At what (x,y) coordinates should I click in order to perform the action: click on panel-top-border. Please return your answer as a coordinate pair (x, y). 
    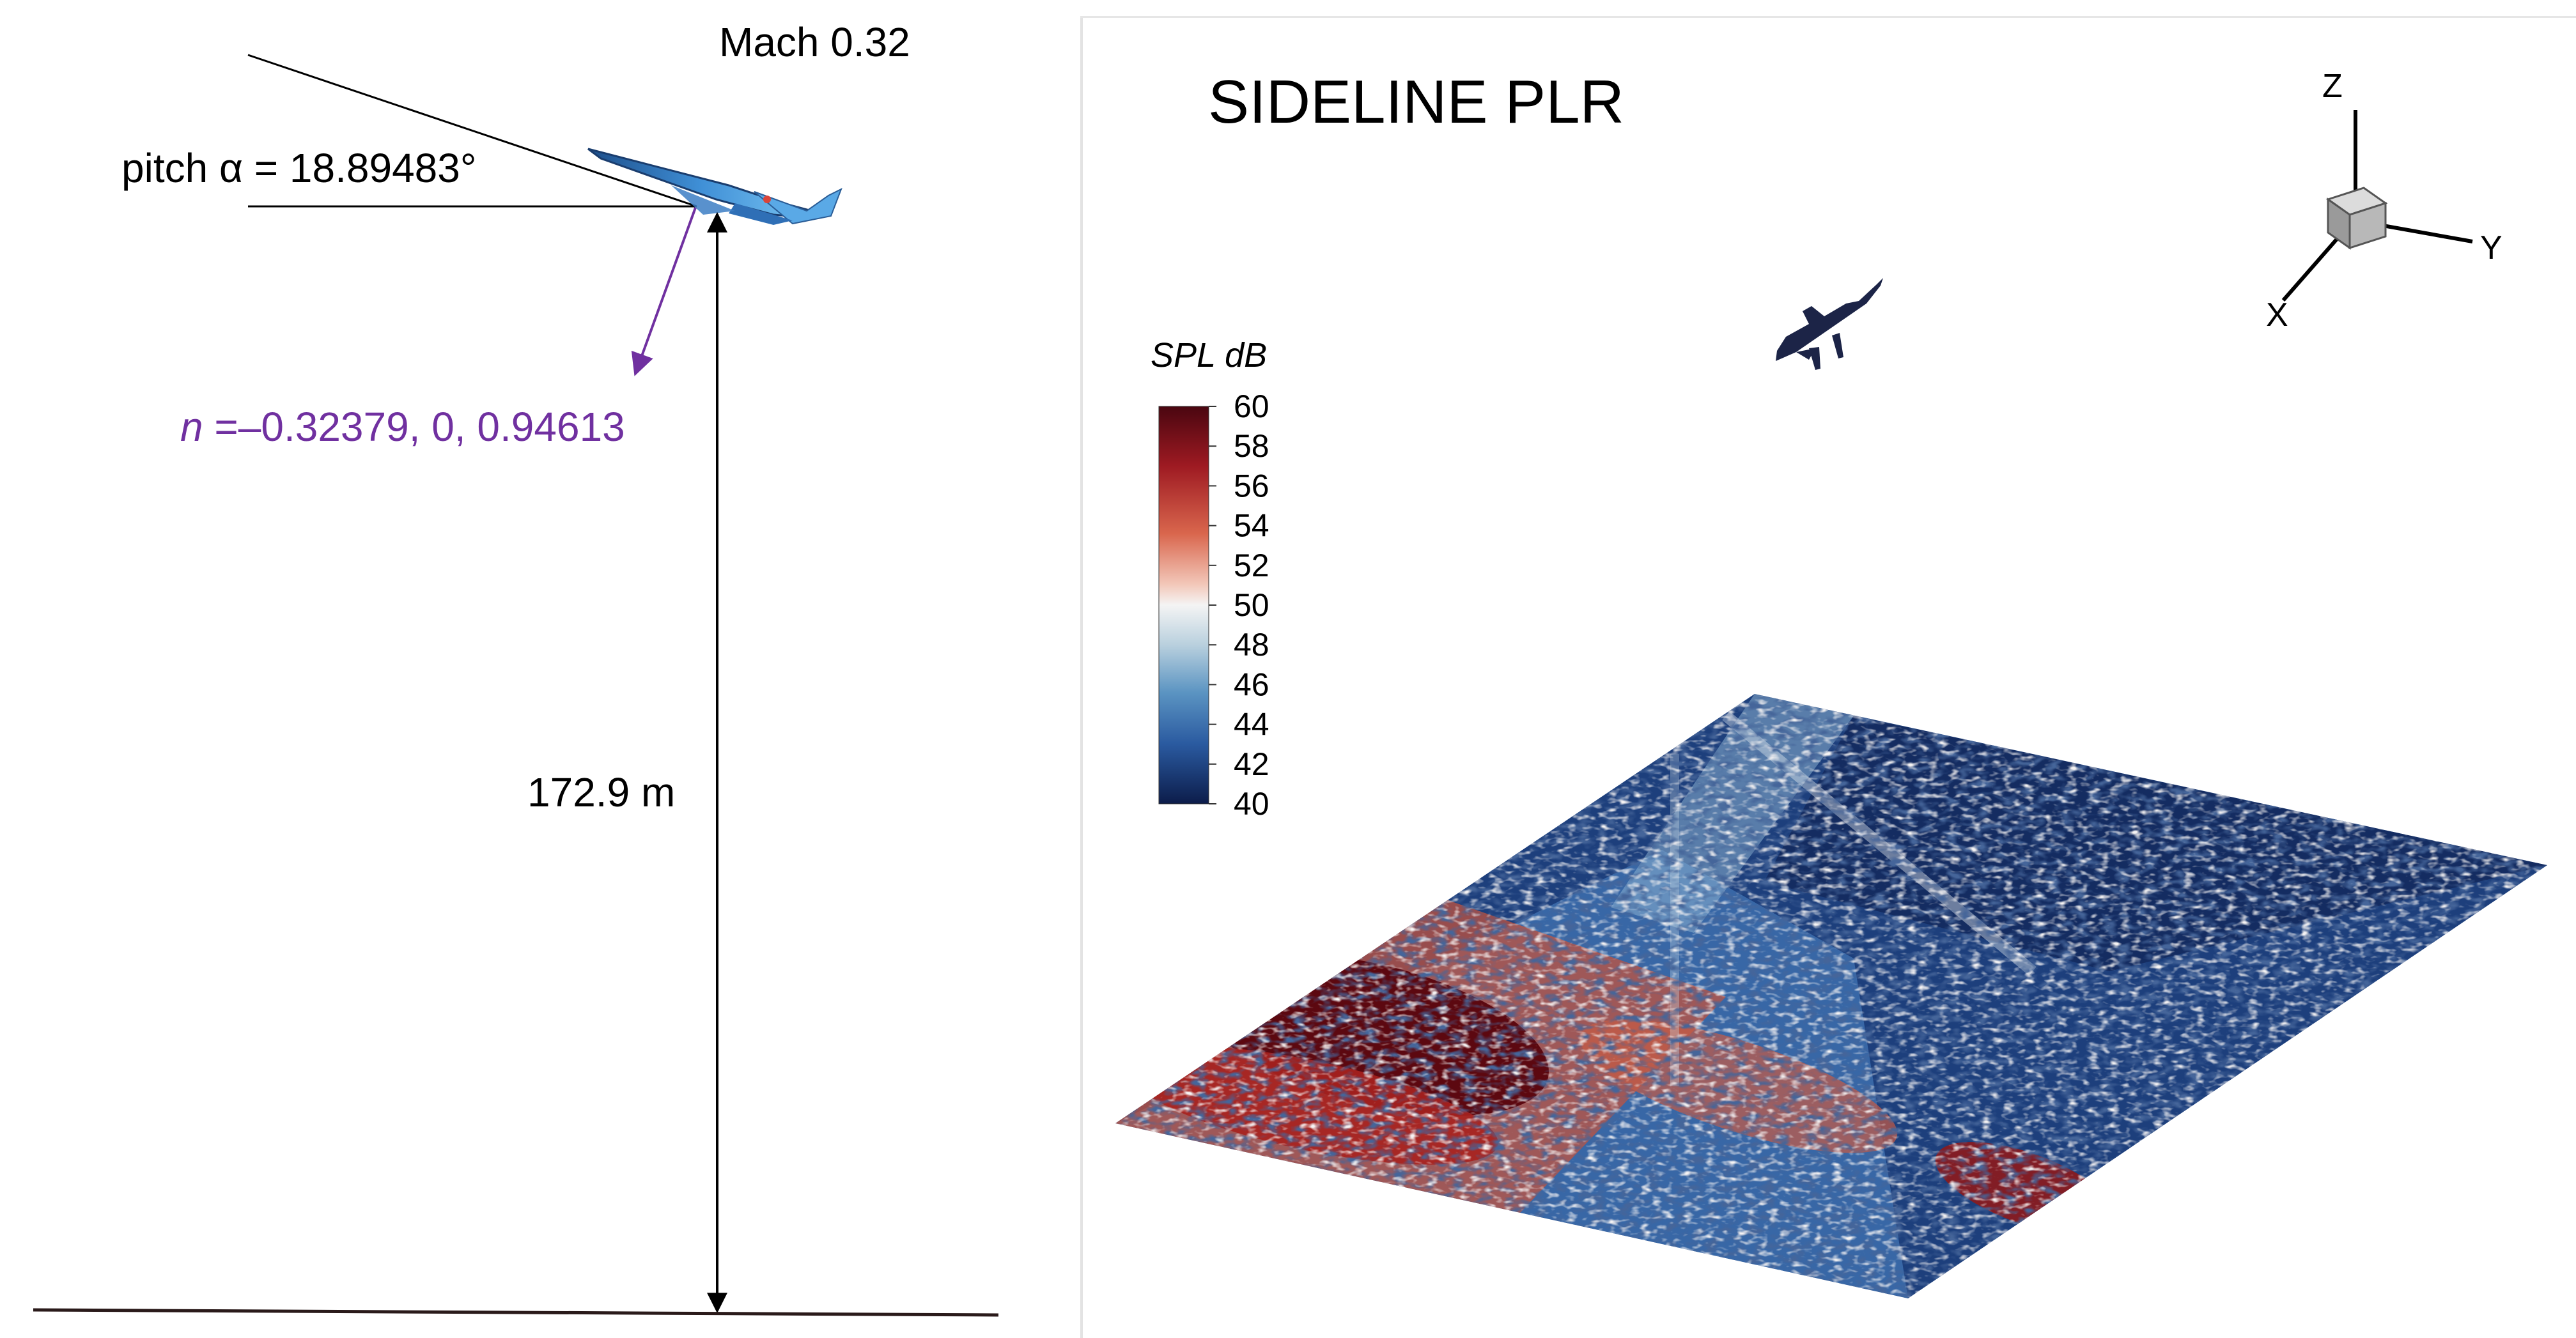
    Looking at the image, I should click on (1828, 17).